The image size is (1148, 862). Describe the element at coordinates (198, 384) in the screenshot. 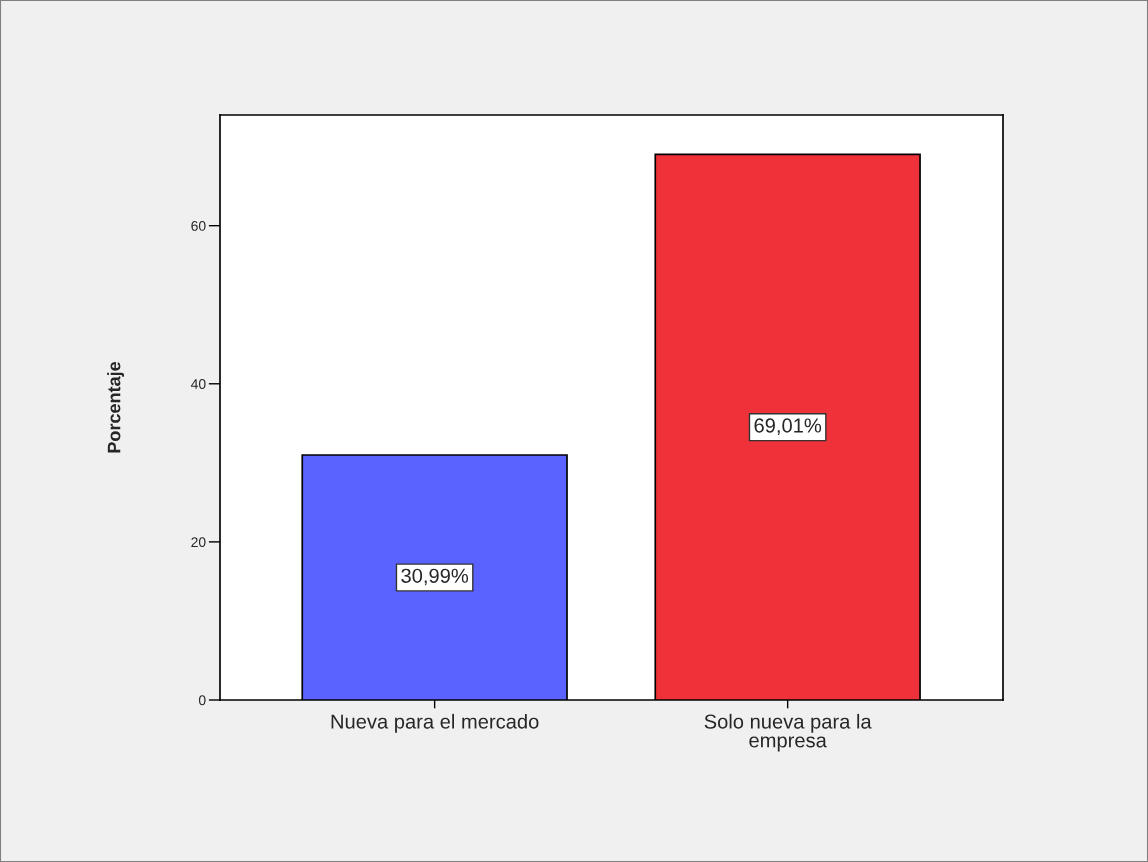

I see `y-tick-label: 40` at that location.